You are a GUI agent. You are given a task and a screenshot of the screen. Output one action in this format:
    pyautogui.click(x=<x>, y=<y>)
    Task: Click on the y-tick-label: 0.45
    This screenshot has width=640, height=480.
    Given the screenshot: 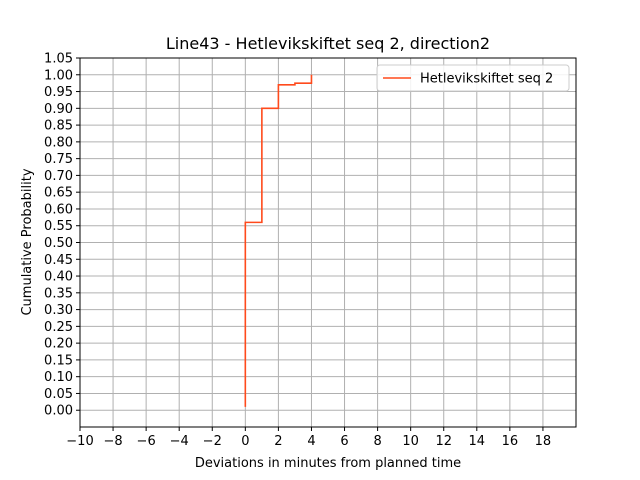 What is the action you would take?
    pyautogui.click(x=58, y=260)
    